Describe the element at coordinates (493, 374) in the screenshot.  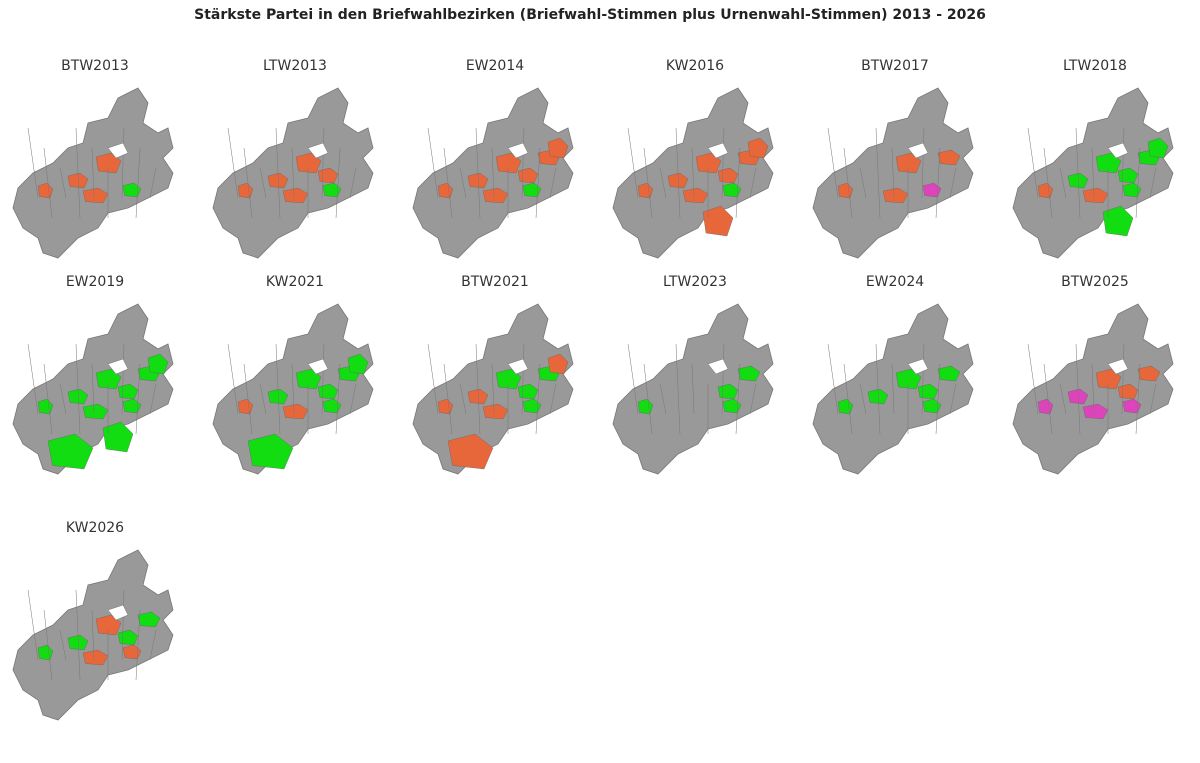
I see `map-panel: BTW2021` at that location.